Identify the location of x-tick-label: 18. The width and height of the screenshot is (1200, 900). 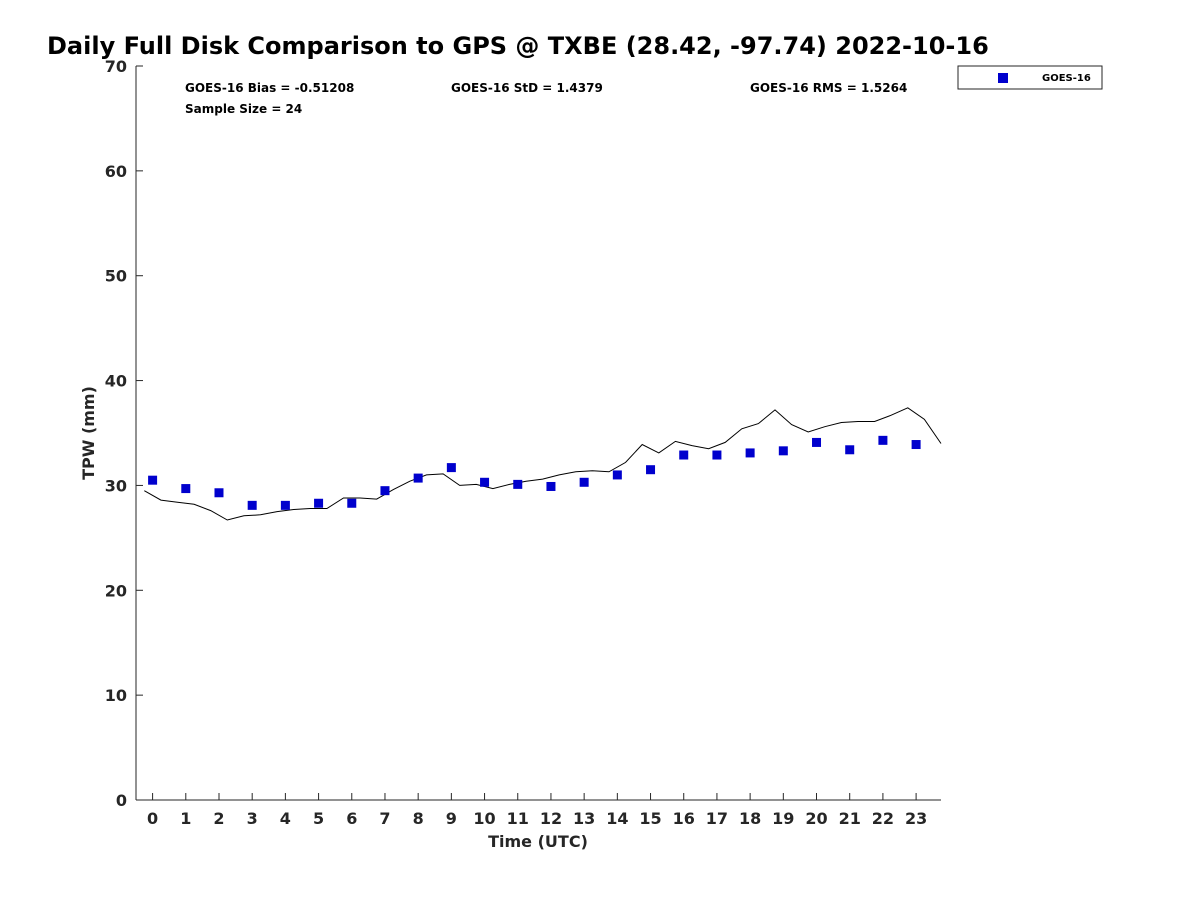
(750, 818).